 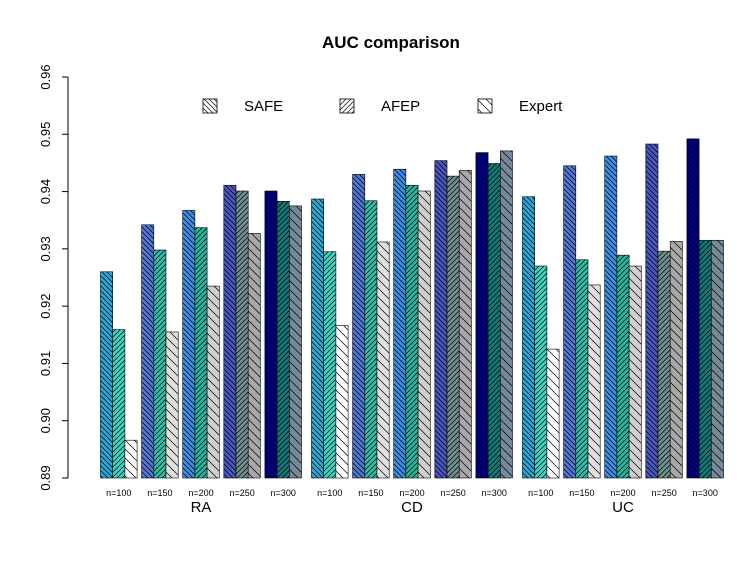 I want to click on legend-swatch-safe, so click(x=210, y=106).